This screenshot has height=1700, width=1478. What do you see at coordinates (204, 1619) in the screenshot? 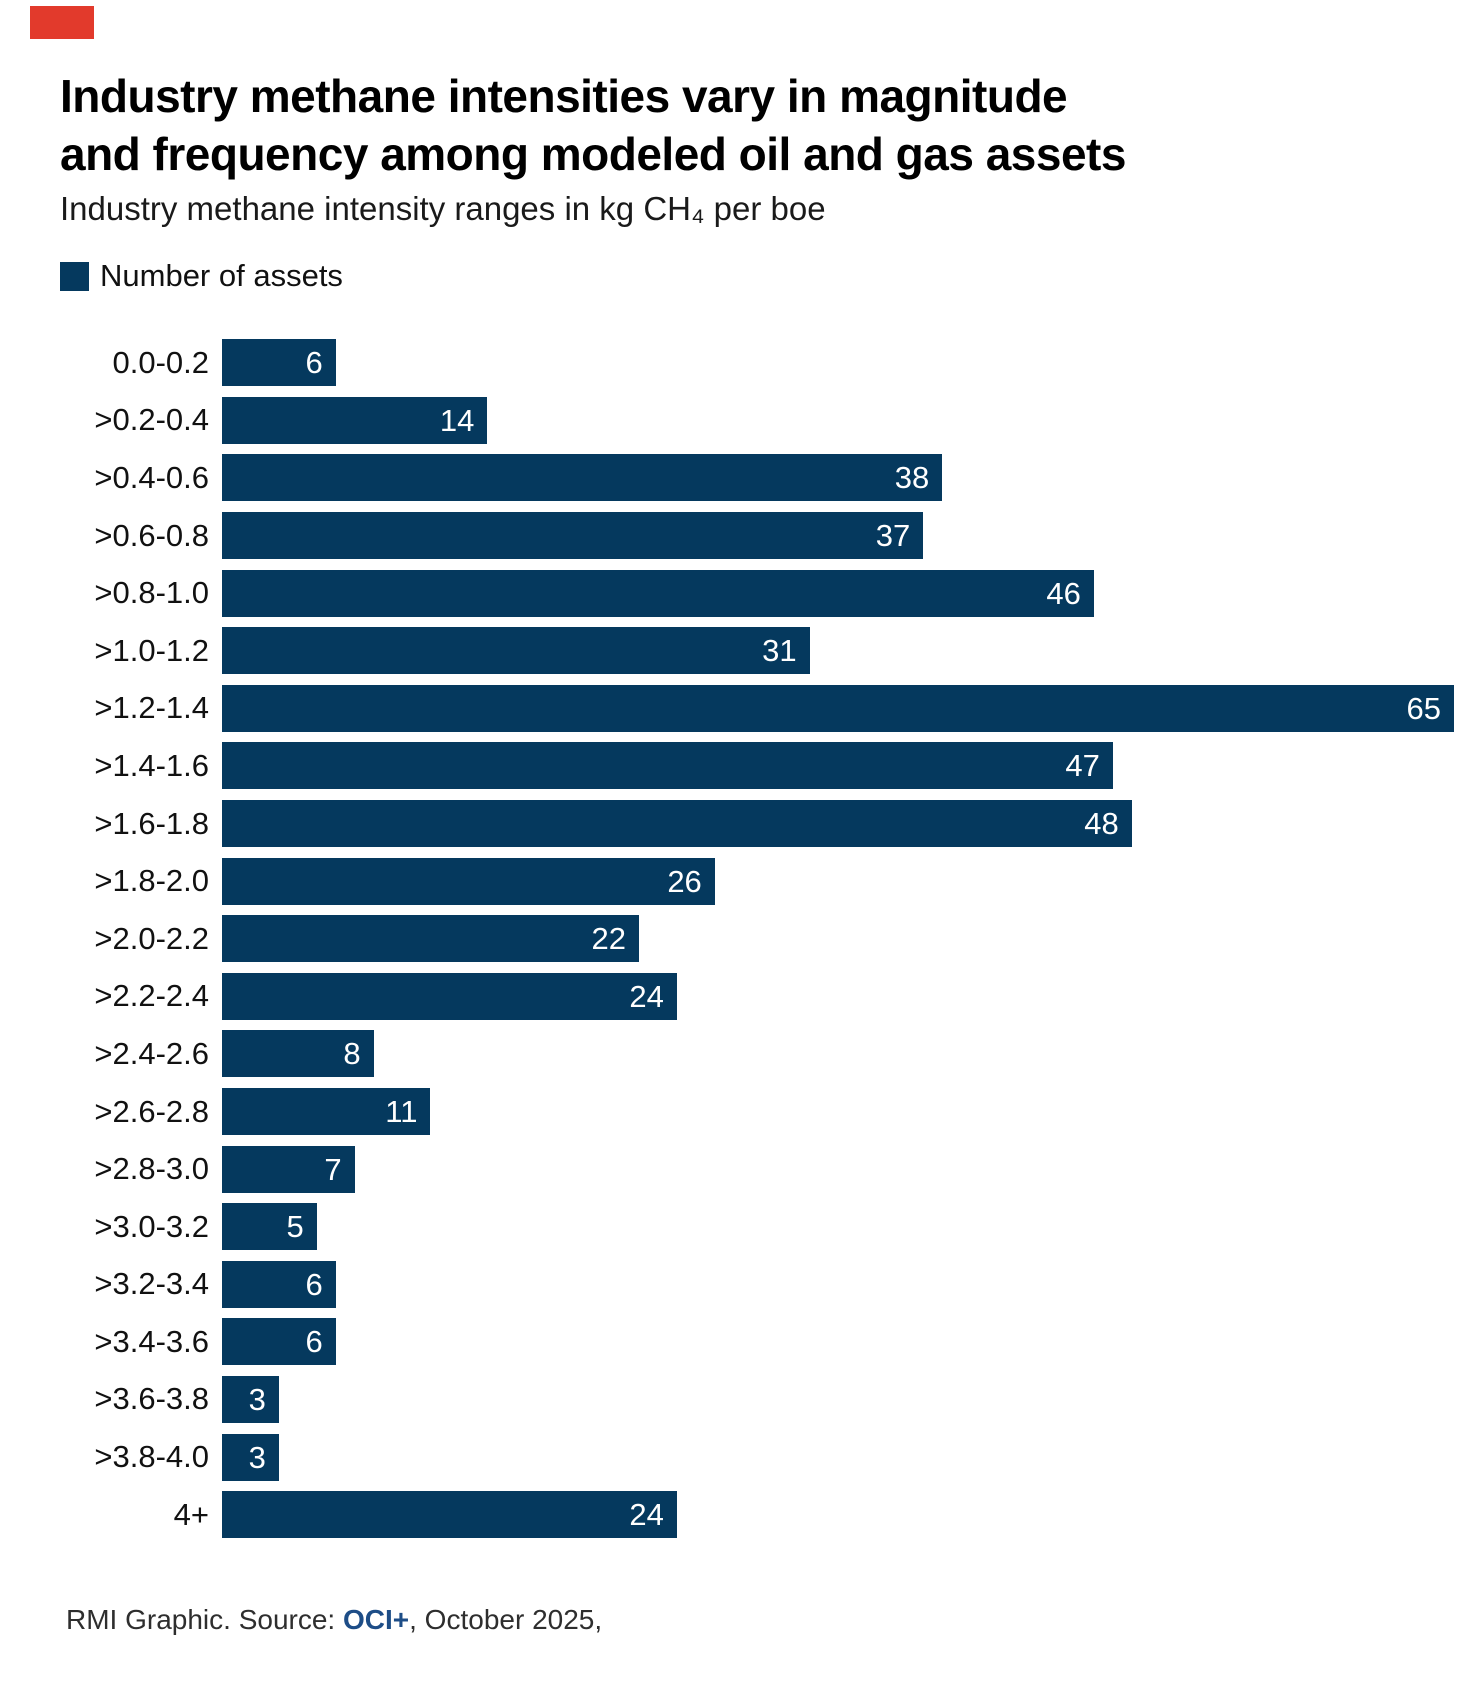
I see `source-note-prefix: RMI Graphic. Source:` at bounding box center [204, 1619].